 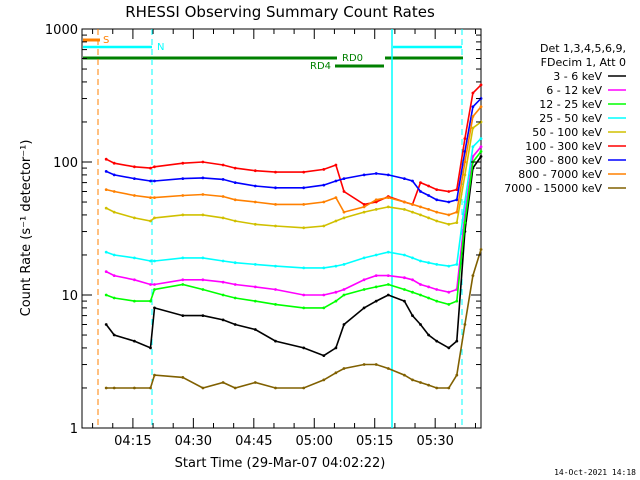 What do you see at coordinates (160, 47) in the screenshot?
I see `flag-label-n: N` at bounding box center [160, 47].